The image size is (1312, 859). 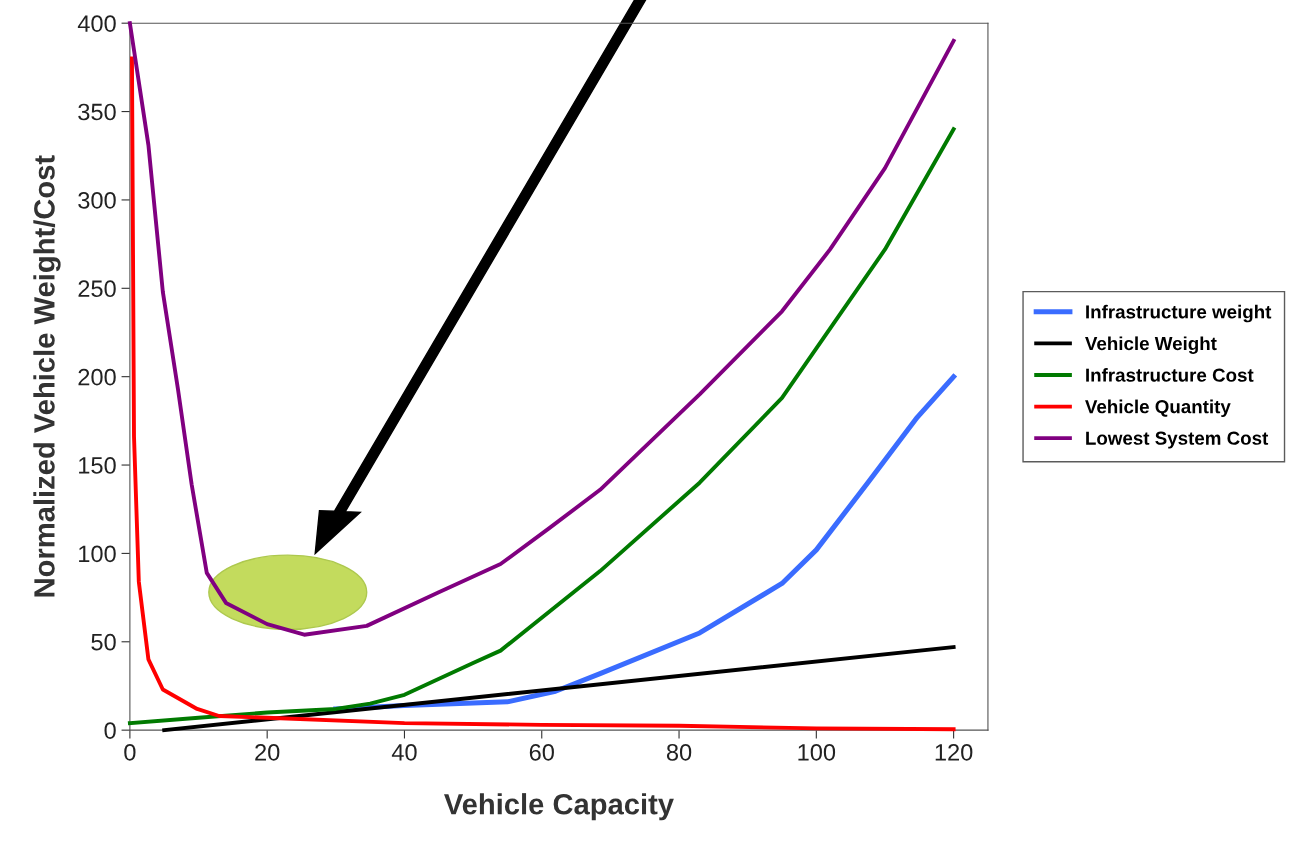 I want to click on legend-label: Vehicle Quantity, so click(x=1158, y=408).